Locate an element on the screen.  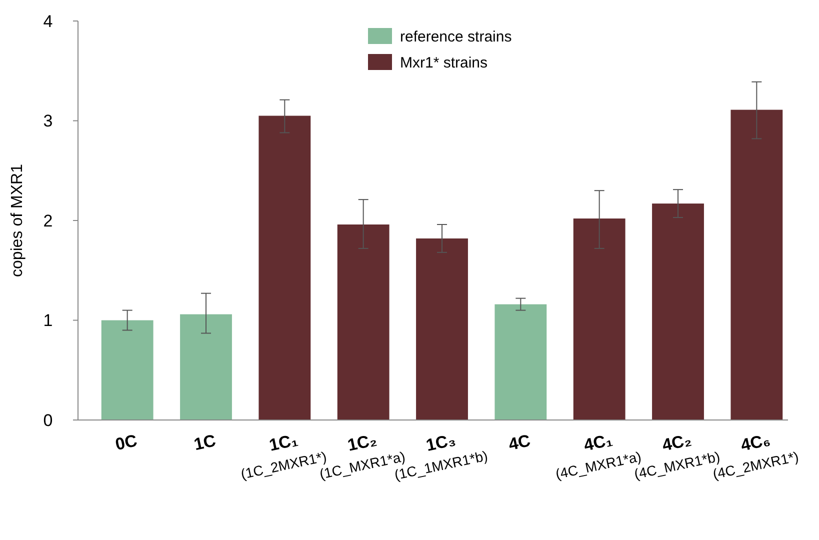
y-tick-label: 4 is located at coordinates (48, 21).